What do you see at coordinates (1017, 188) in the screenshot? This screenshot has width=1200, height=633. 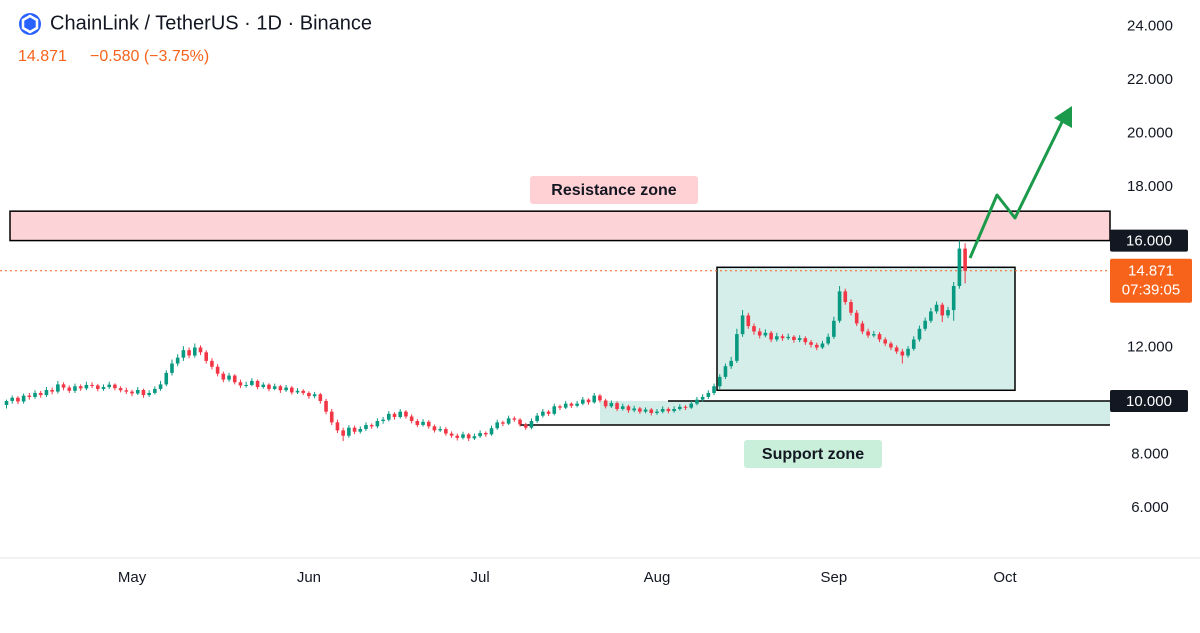 I see `projection-arrow` at bounding box center [1017, 188].